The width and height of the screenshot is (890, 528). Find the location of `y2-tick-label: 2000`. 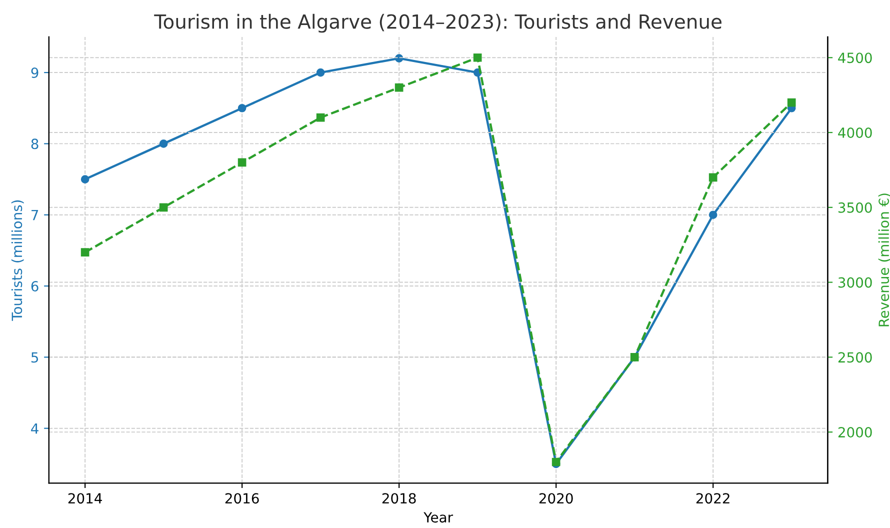

y2-tick-label: 2000 is located at coordinates (855, 432).